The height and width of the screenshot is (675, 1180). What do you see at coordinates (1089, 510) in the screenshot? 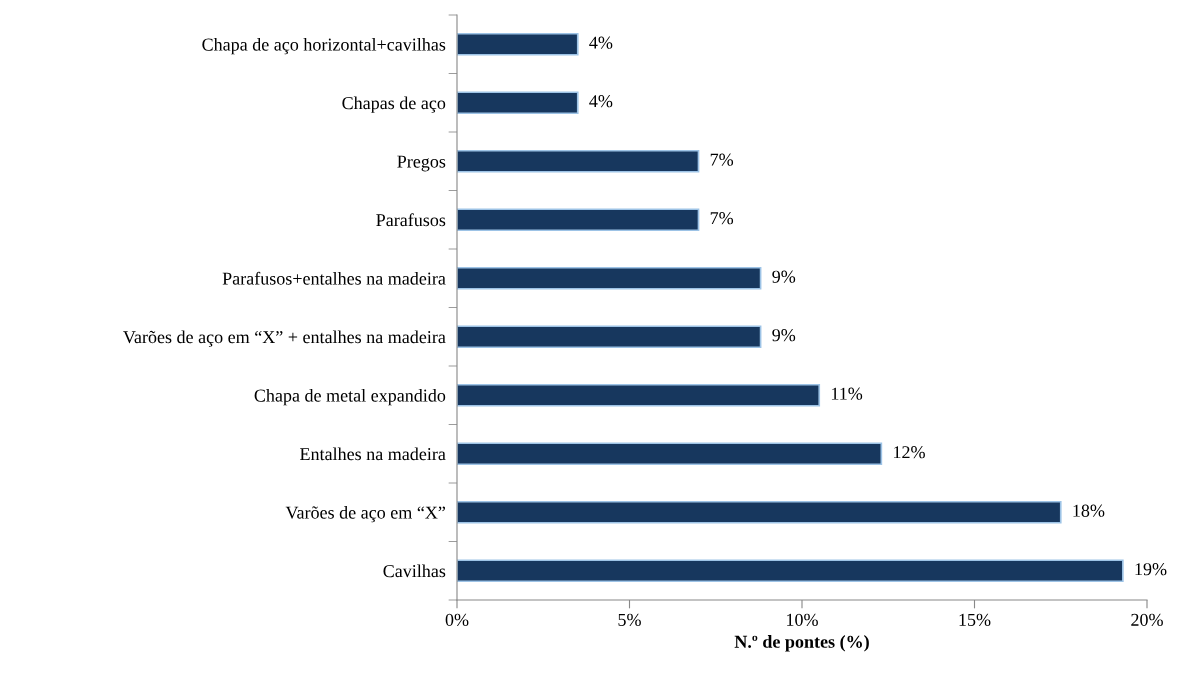
I see `data-label: 18%` at bounding box center [1089, 510].